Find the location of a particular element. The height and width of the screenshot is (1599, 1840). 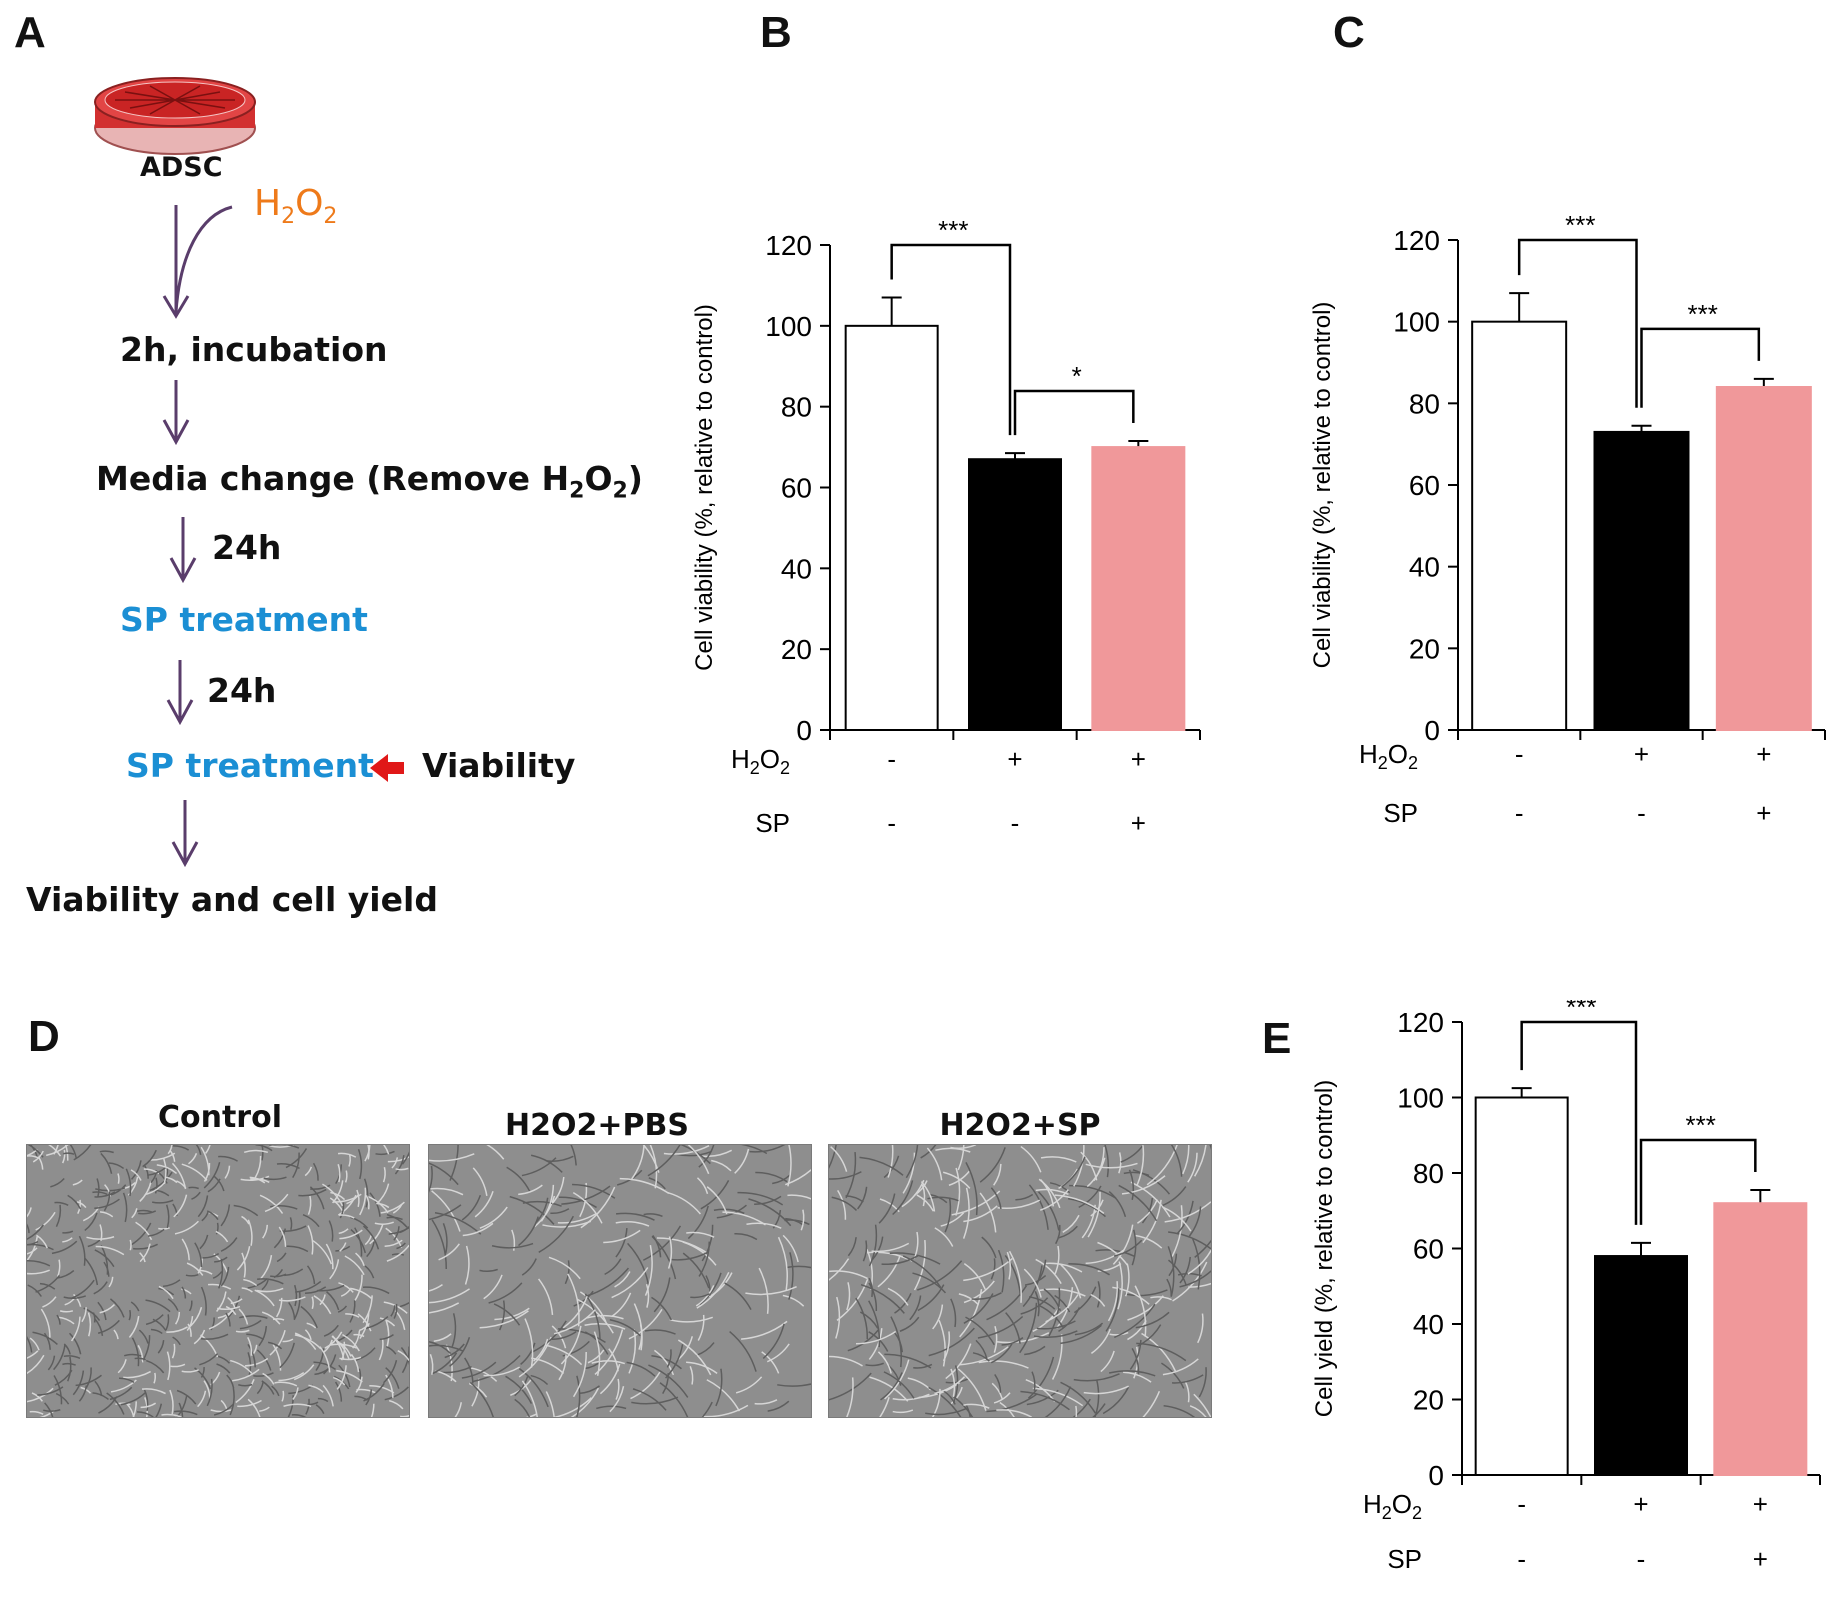

y-tick-label: 20 is located at coordinates (796, 649).